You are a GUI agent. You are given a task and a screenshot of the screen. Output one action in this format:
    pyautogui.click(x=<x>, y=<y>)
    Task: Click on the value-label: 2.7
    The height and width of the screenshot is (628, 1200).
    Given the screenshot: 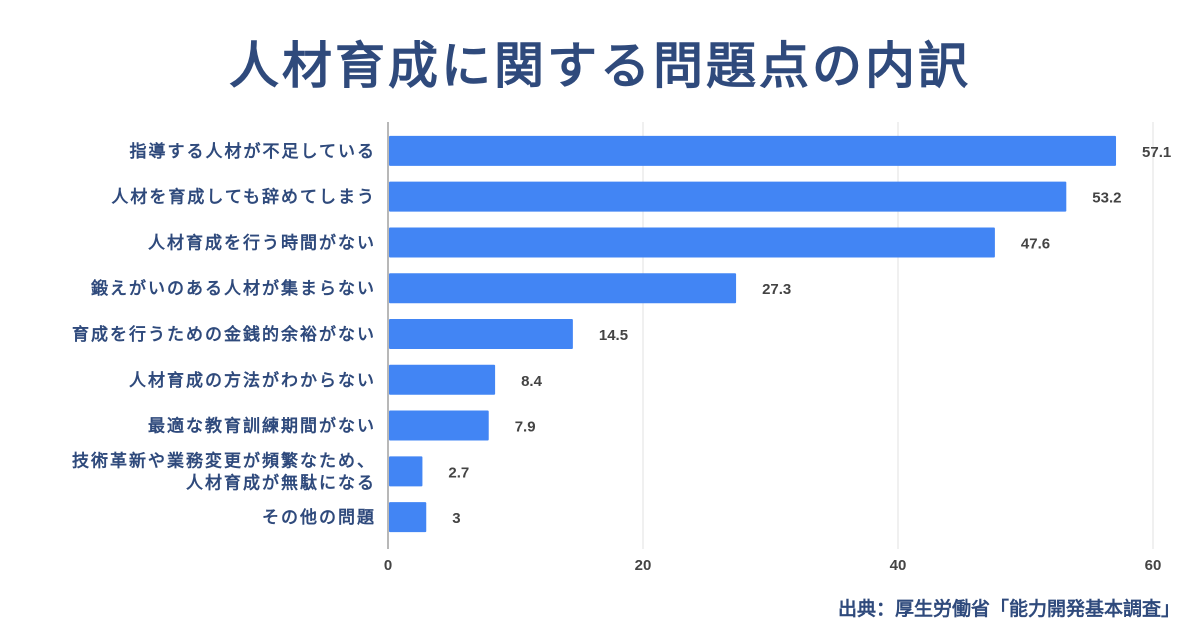 What is the action you would take?
    pyautogui.click(x=458, y=472)
    